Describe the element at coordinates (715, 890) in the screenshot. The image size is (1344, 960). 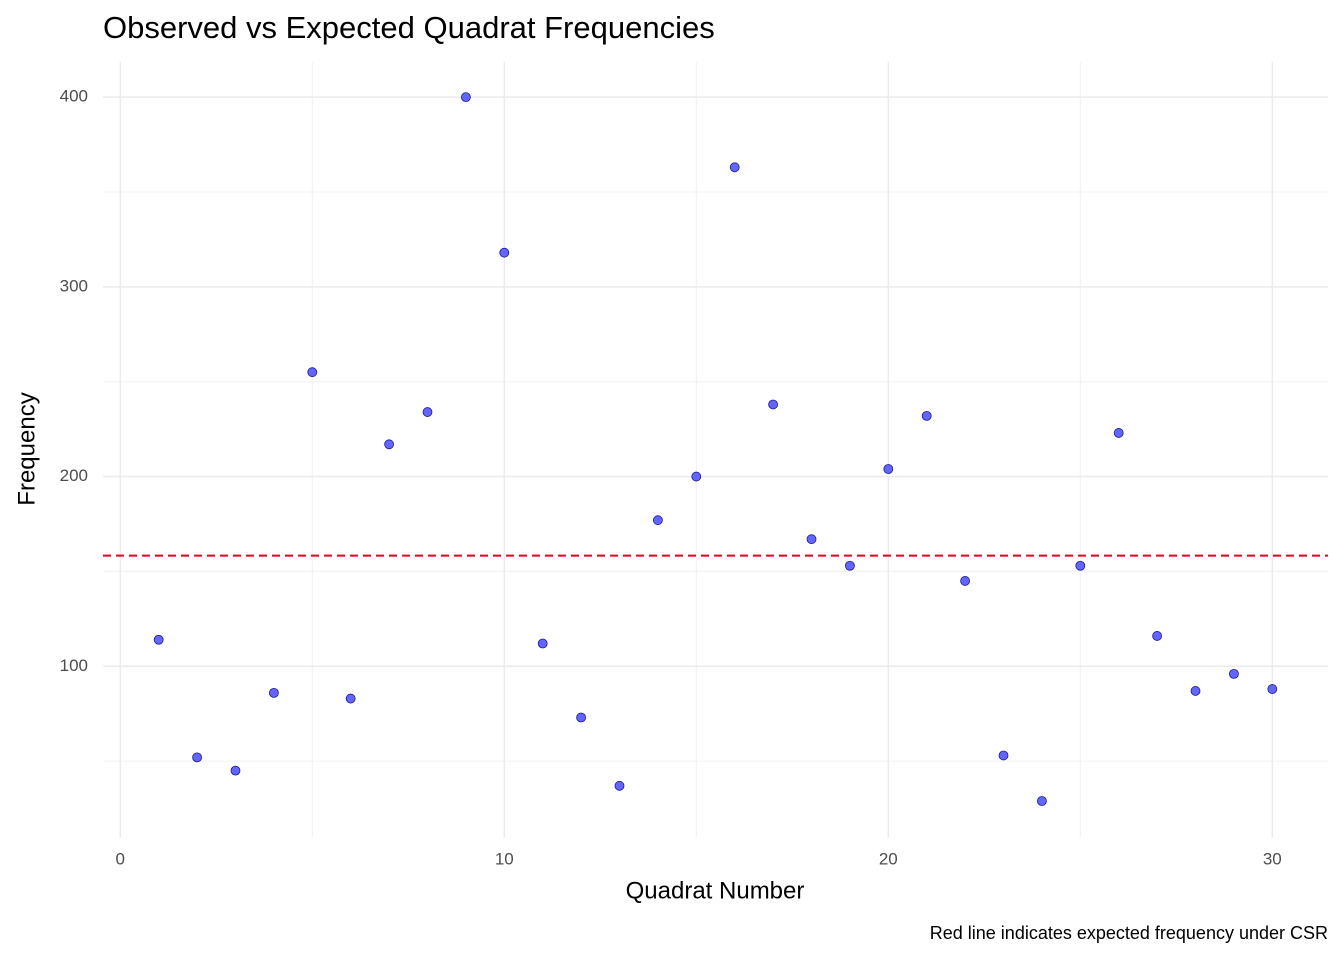
I see `x-axis-title: Quadrat Number` at that location.